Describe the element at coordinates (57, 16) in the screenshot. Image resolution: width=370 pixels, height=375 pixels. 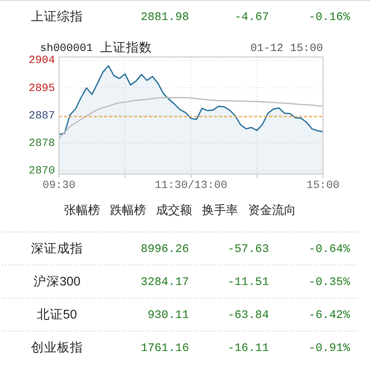
I see `text: 上证综指` at that location.